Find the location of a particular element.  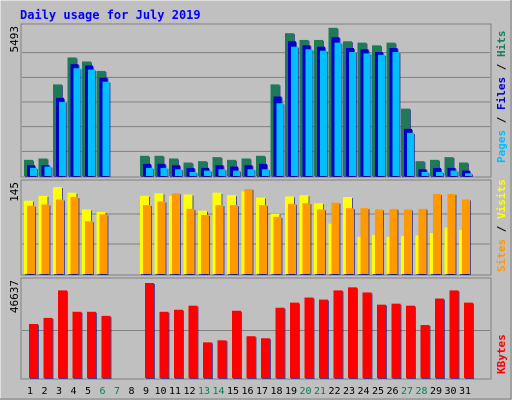

x-tick-label-8: 8 is located at coordinates (131, 391).